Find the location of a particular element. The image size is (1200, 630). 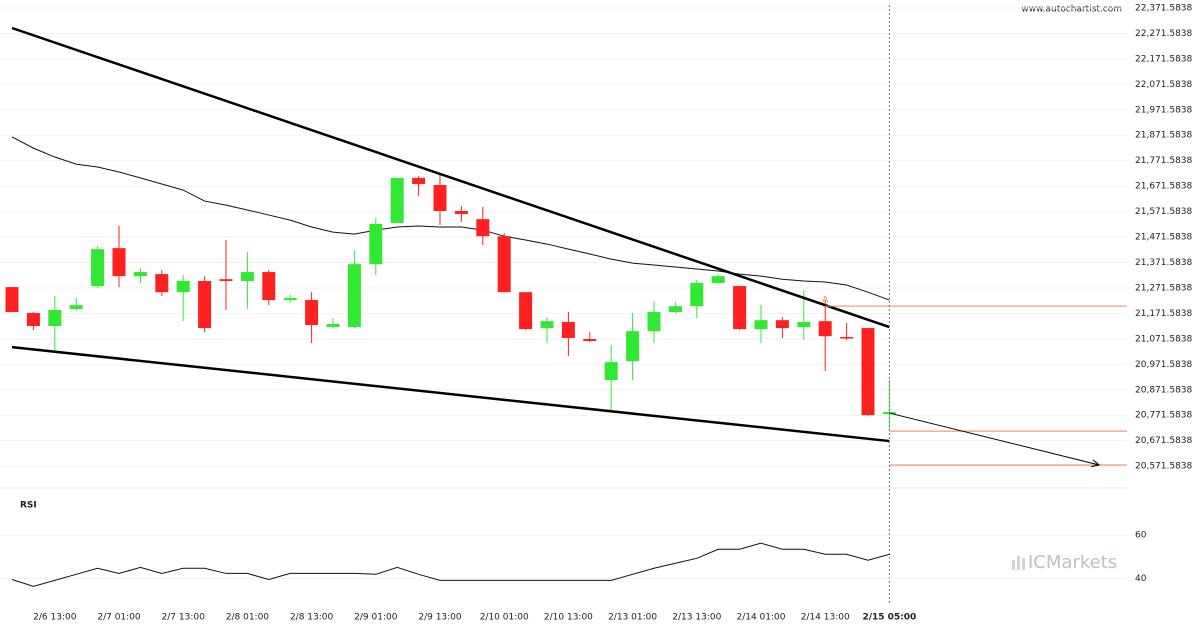

x-tick-label: 2/7 13:00 is located at coordinates (184, 618).